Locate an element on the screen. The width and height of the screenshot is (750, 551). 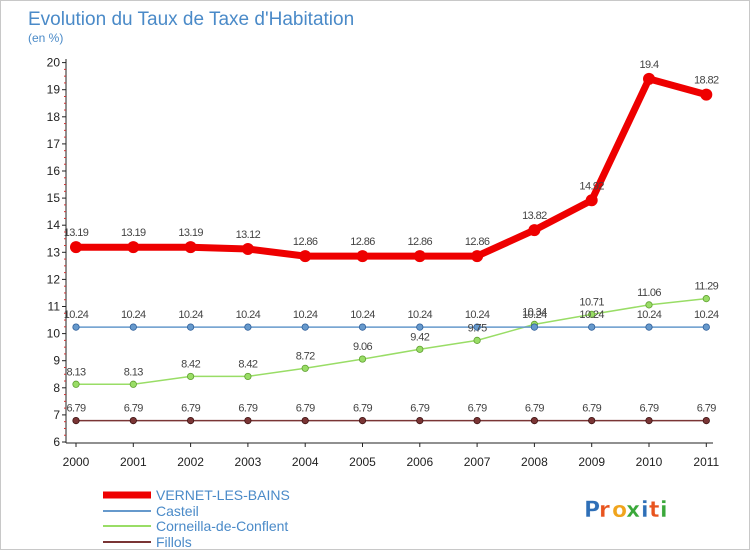
data-label: 9.06 is located at coordinates (362, 347).